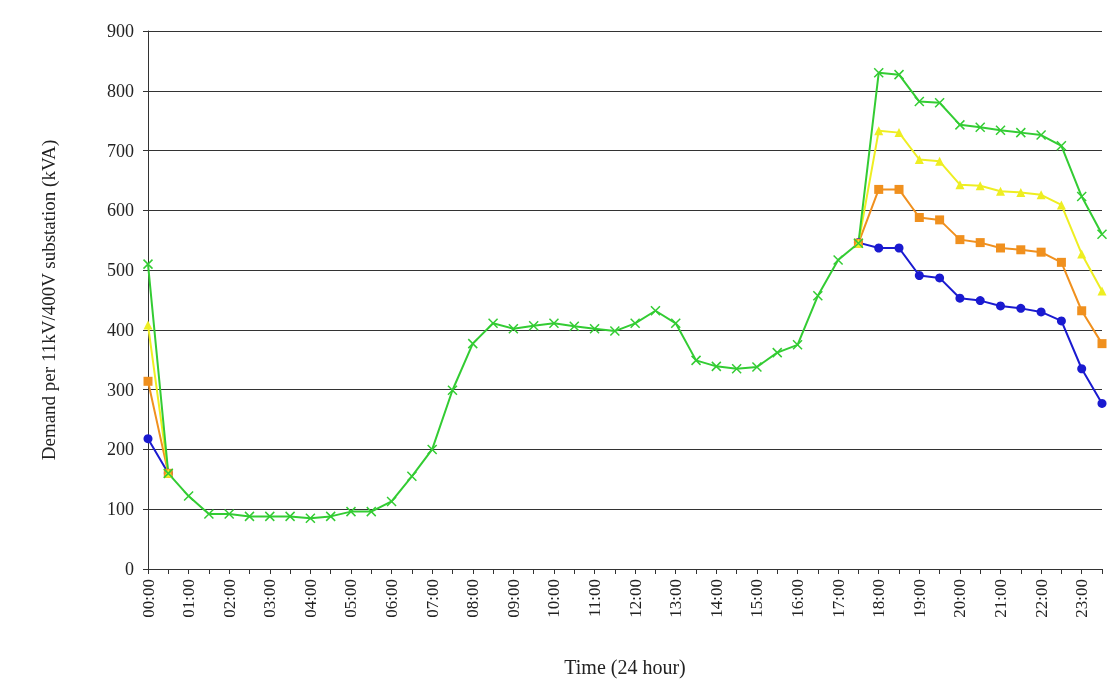 This screenshot has width=1108, height=682. I want to click on y-tick-label: 300, so click(120, 389).